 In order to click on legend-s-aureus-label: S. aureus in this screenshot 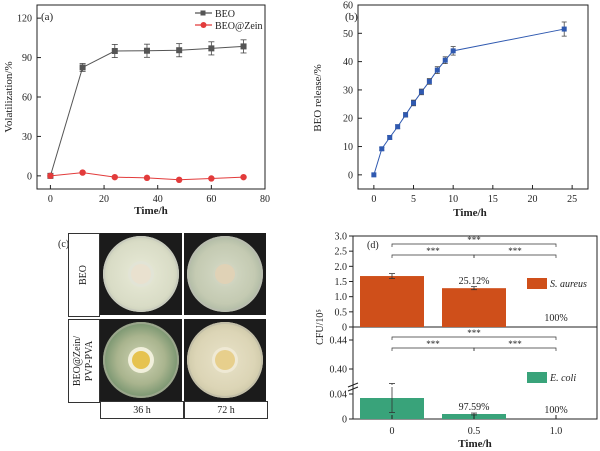, I will do `click(568, 284)`.